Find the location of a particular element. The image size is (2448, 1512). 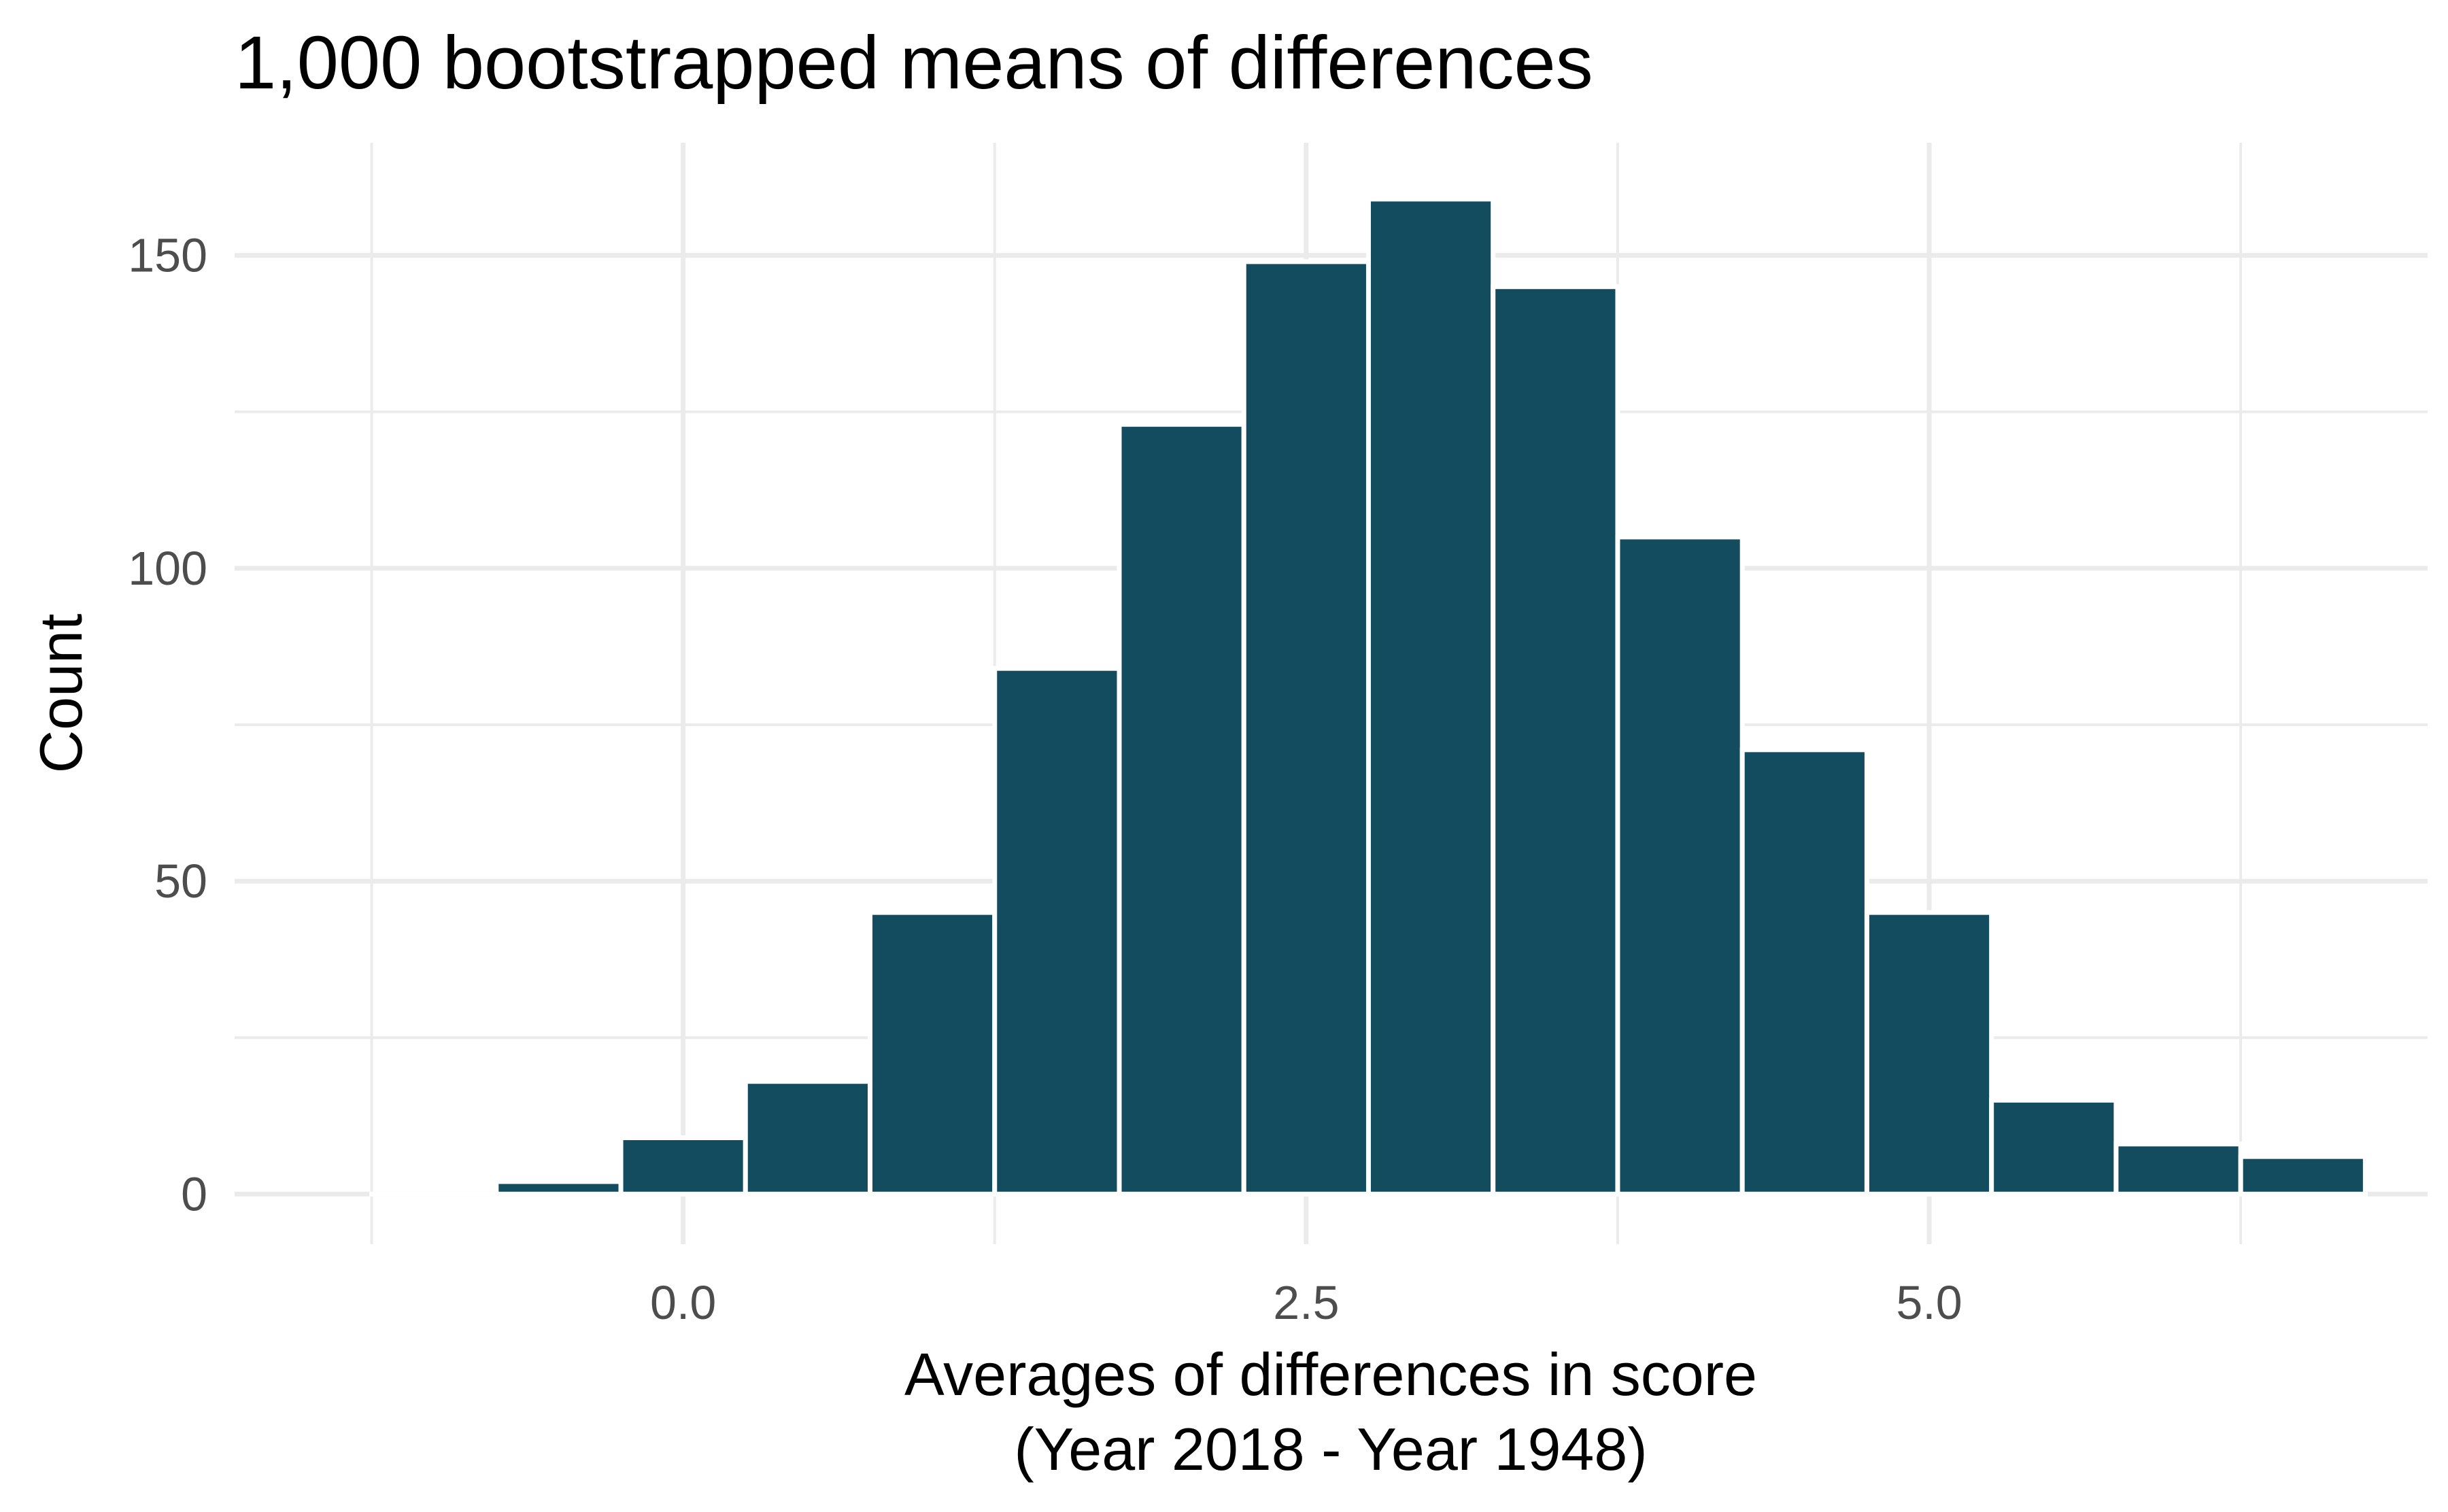

x-tick-label: 0.0 is located at coordinates (683, 1302).